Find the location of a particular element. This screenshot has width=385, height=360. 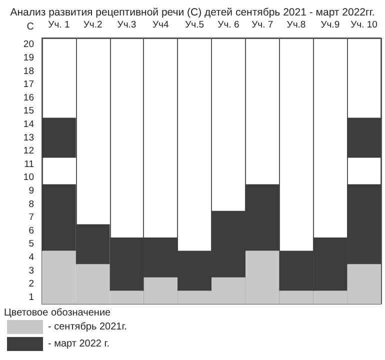

y-tick-label: 7 is located at coordinates (31, 218).